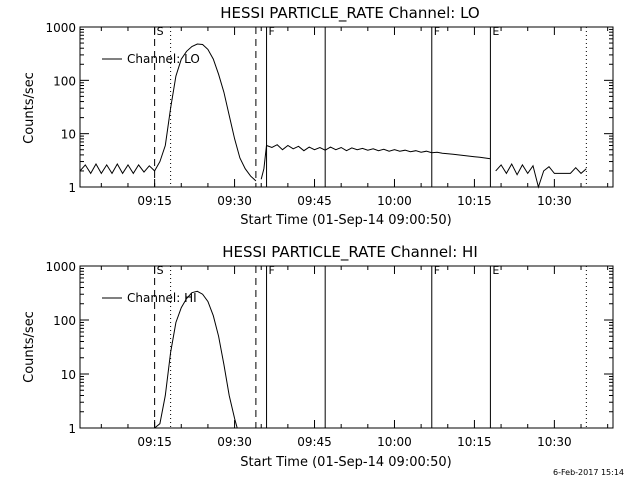  I want to click on chart-title: HESSI PARTICLE_RATE Channel: LO, so click(349, 13).